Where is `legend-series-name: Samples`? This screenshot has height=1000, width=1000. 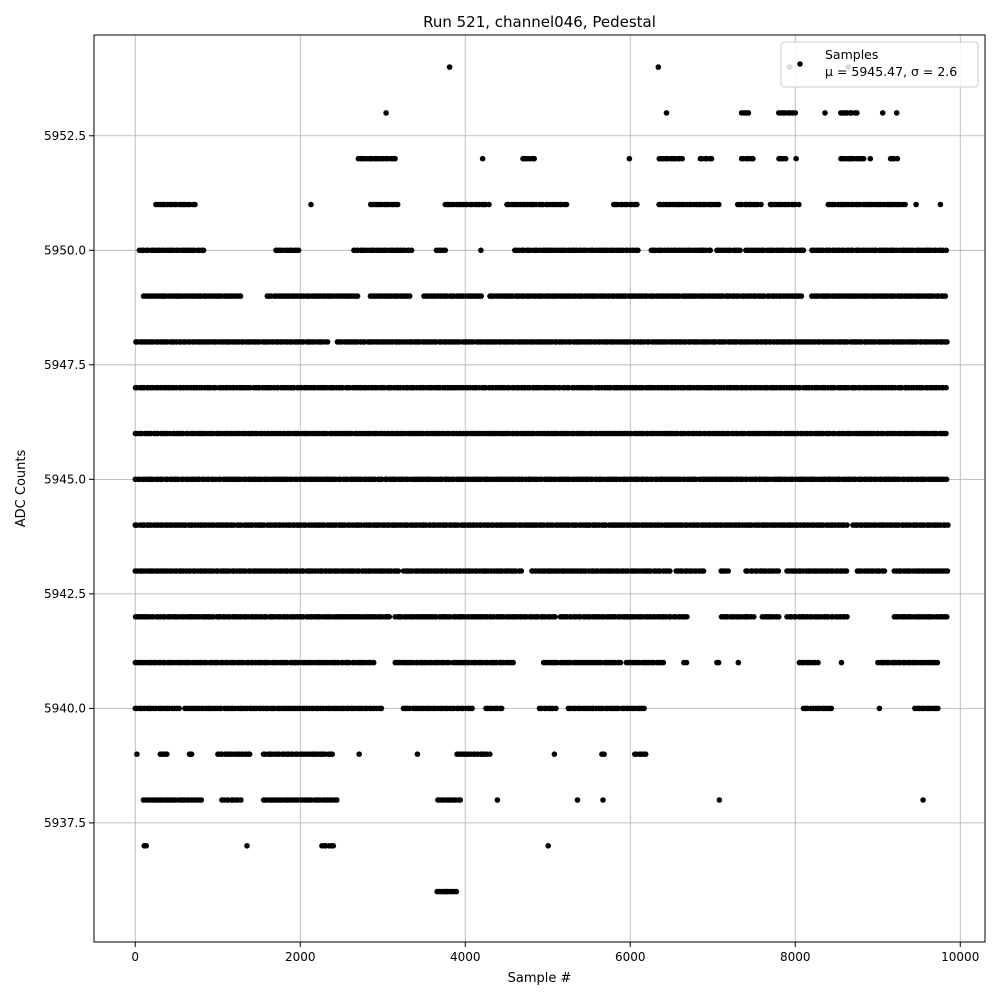 legend-series-name: Samples is located at coordinates (851, 54).